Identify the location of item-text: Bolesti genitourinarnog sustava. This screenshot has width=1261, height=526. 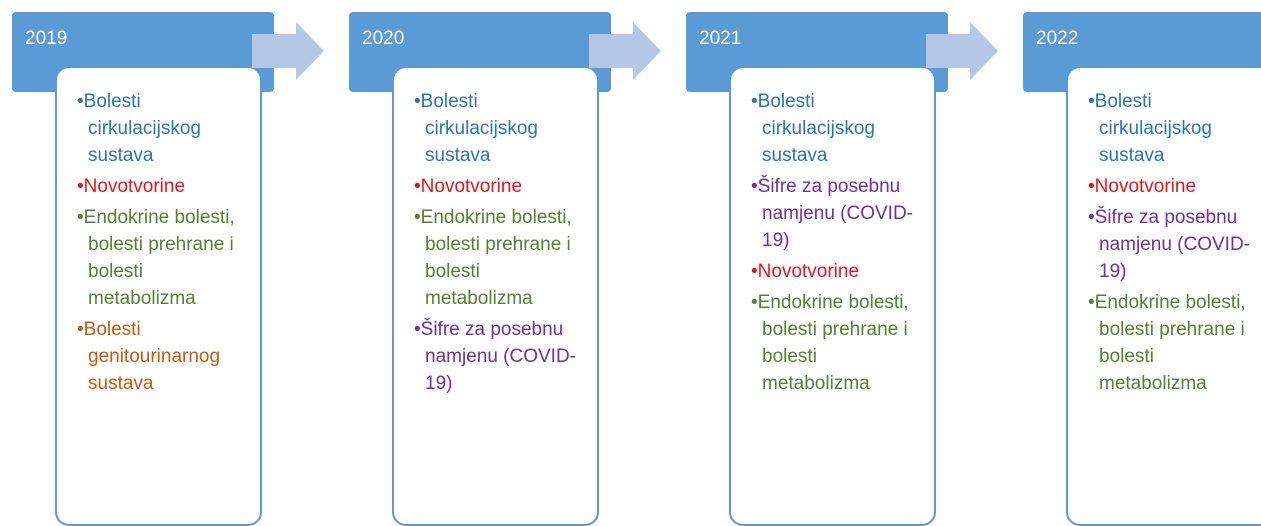
(152, 356).